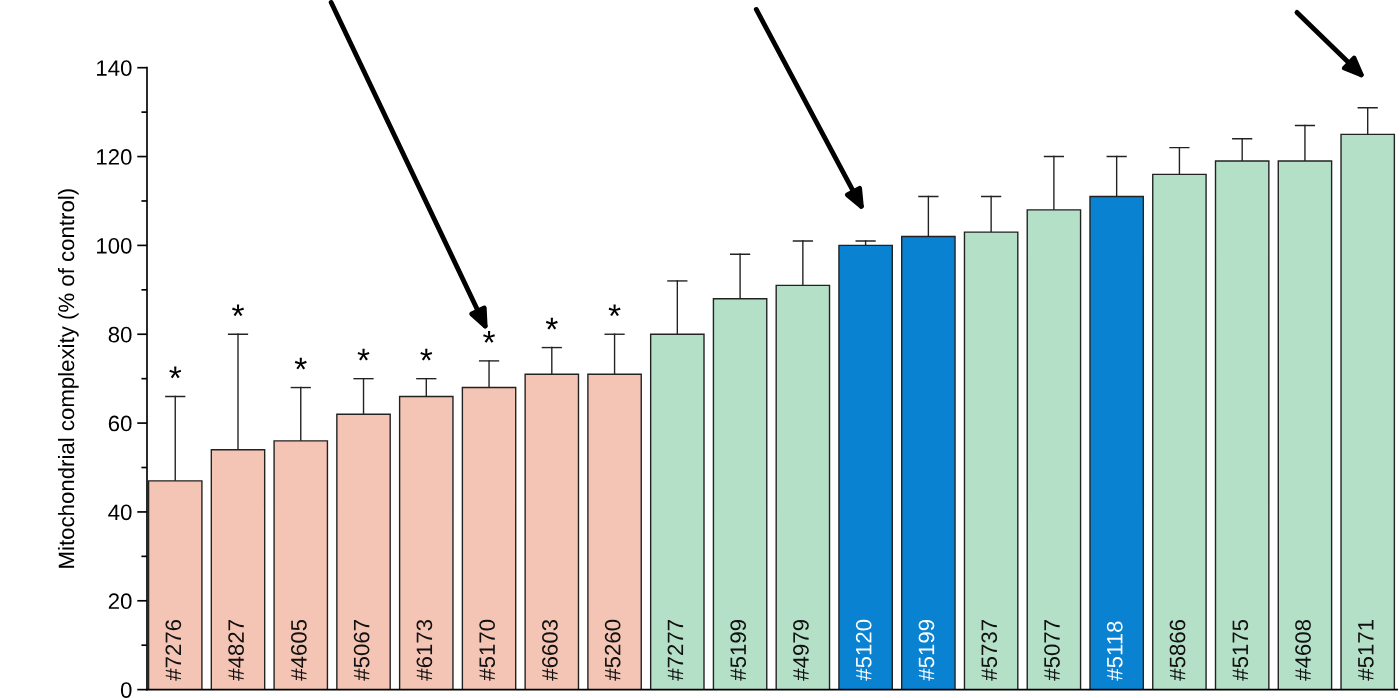 The image size is (1400, 698). What do you see at coordinates (612, 650) in the screenshot?
I see `x-tick-label: #5260` at bounding box center [612, 650].